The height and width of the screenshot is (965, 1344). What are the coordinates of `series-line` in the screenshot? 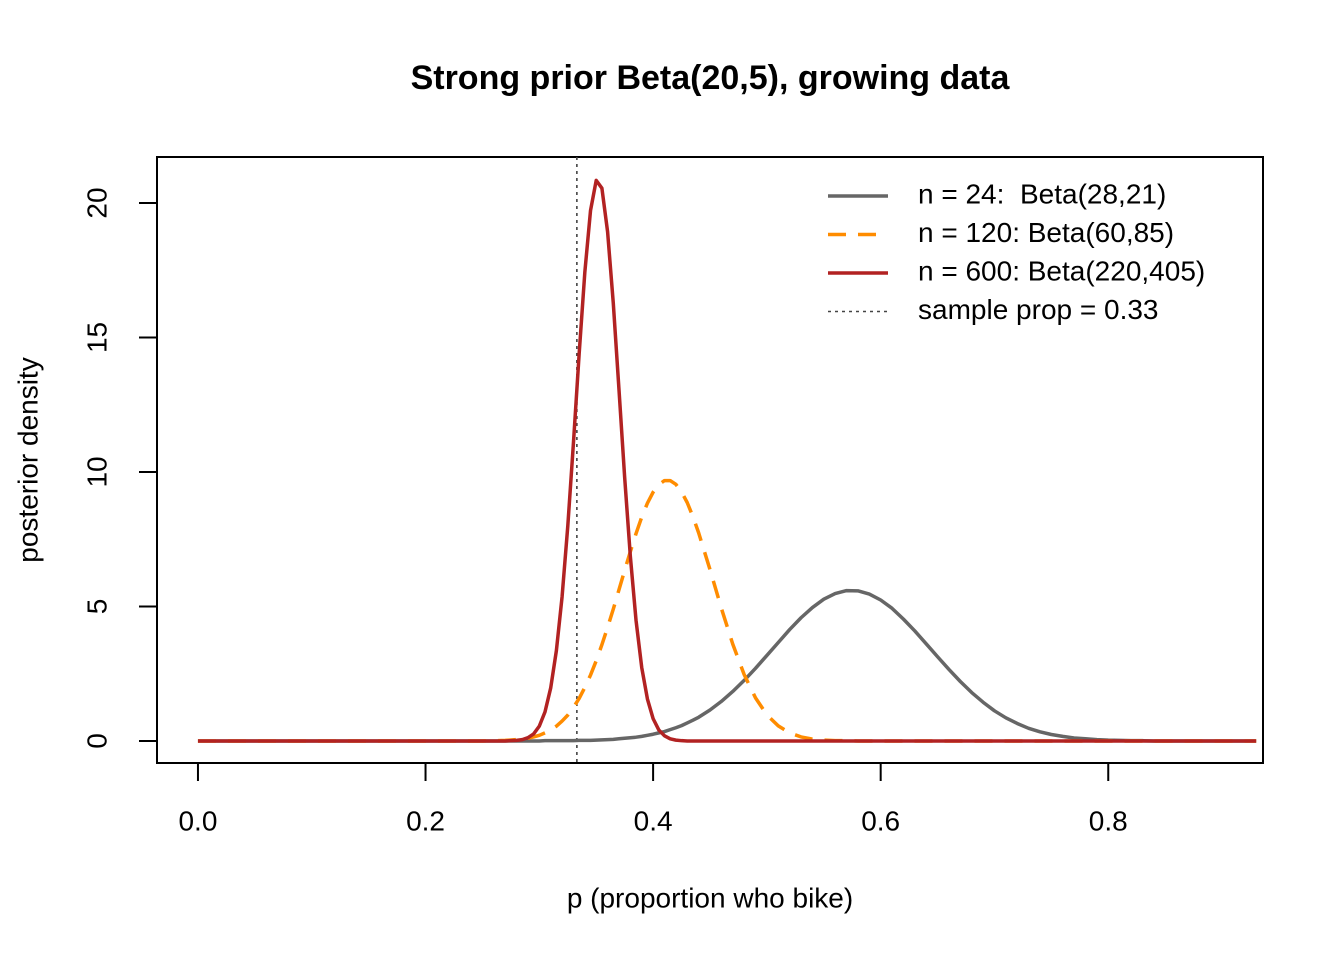 It's located at (727, 665).